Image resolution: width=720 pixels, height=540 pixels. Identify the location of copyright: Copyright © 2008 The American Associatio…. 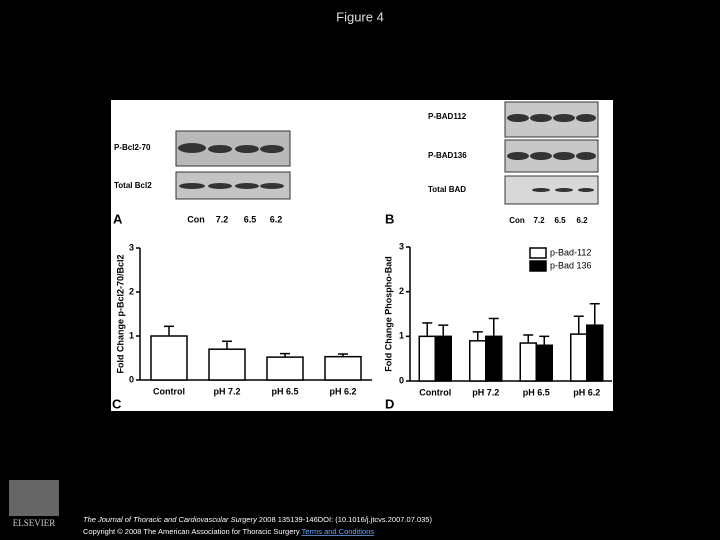
(228, 531).